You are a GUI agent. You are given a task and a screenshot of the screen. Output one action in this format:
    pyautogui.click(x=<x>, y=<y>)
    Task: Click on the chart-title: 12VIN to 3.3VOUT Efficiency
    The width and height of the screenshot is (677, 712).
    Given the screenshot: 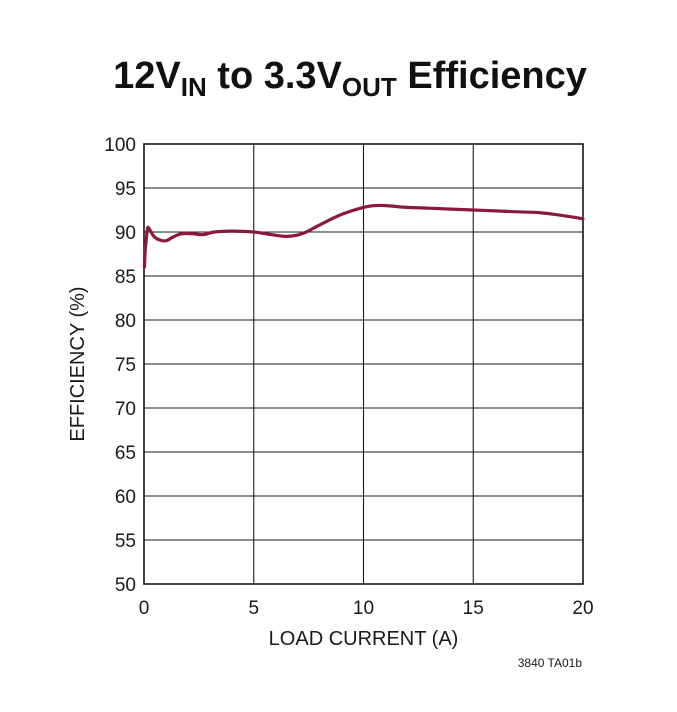 What is the action you would take?
    pyautogui.click(x=350, y=78)
    